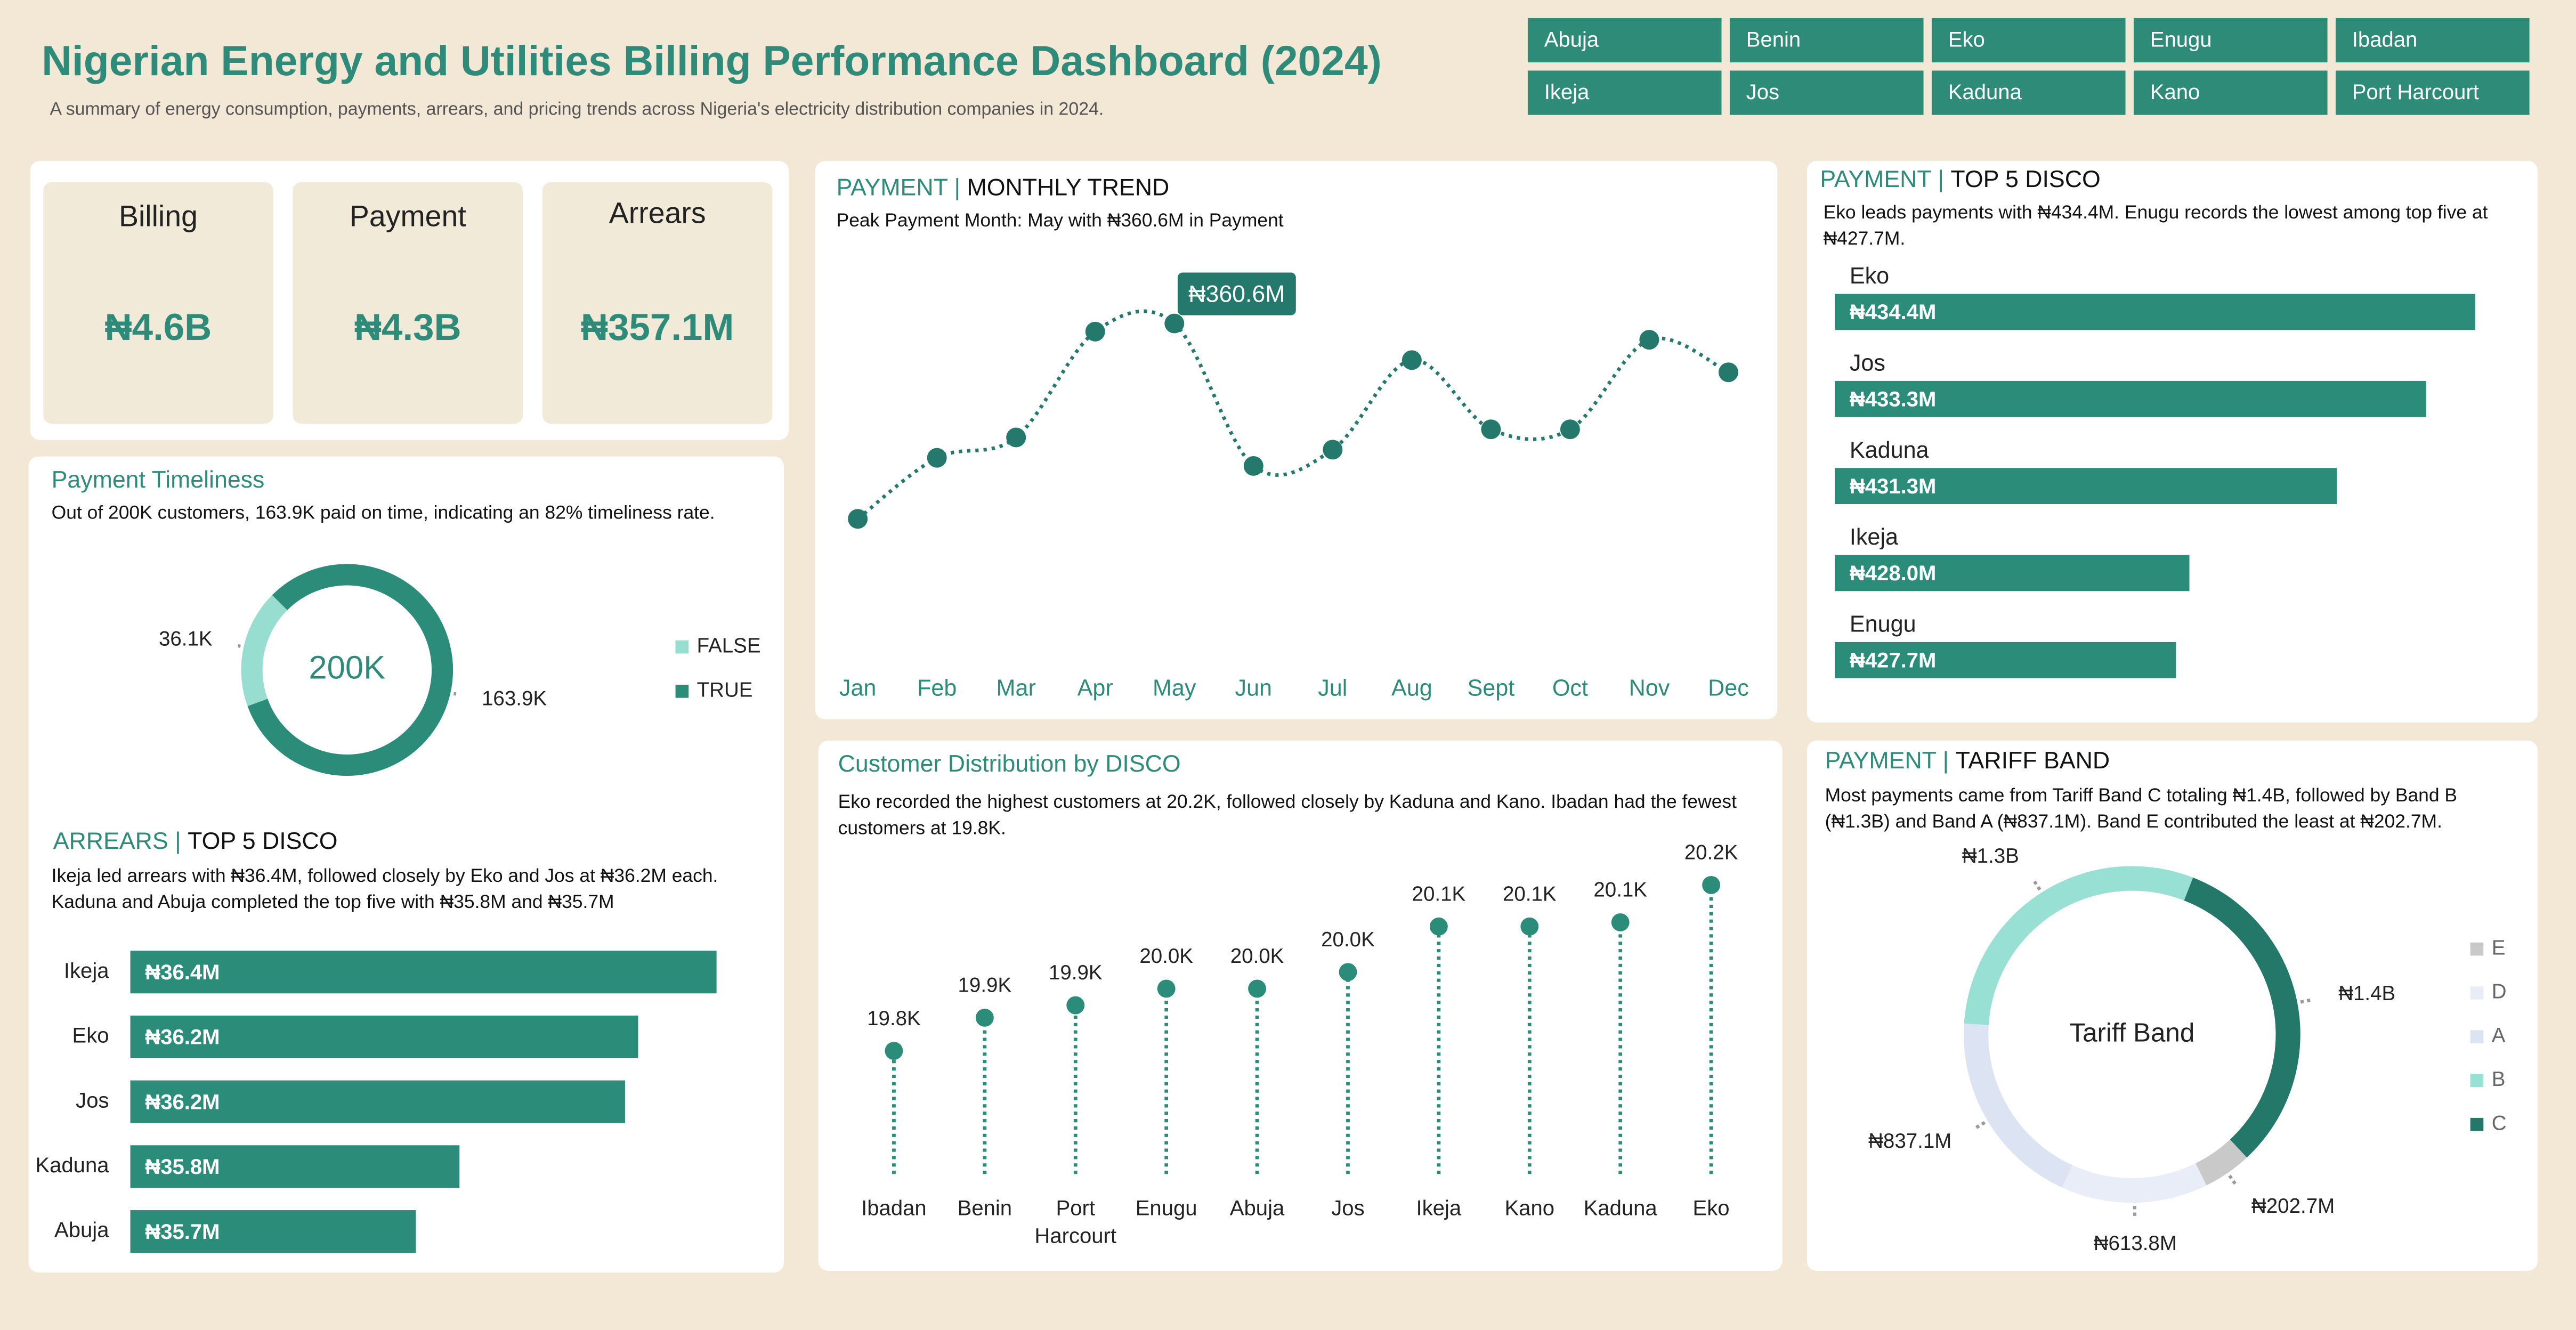 Image resolution: width=2576 pixels, height=1330 pixels. What do you see at coordinates (894, 1018) in the screenshot?
I see `data-label: 19.8K` at bounding box center [894, 1018].